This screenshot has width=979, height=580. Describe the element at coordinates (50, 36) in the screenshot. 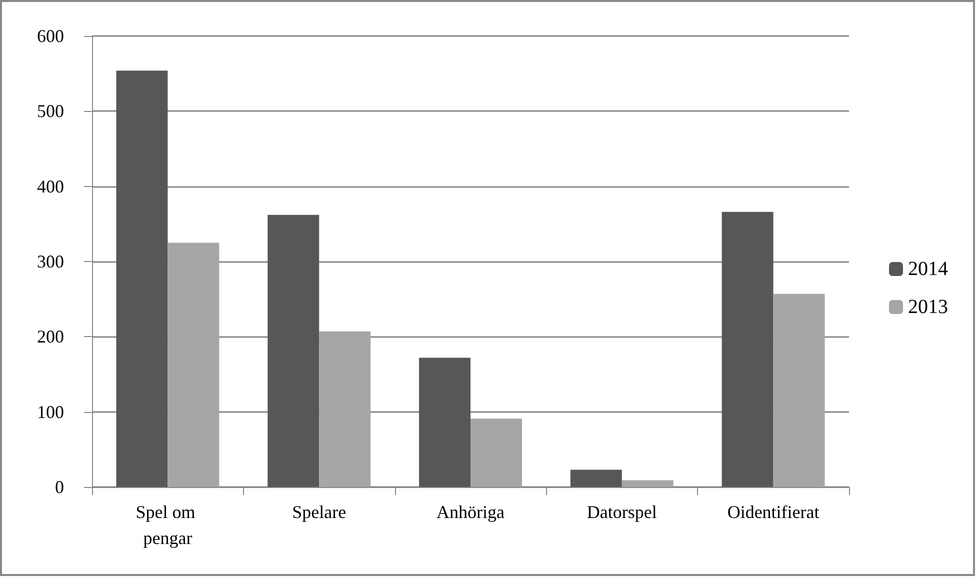

I see `y-tick-label: 600` at that location.